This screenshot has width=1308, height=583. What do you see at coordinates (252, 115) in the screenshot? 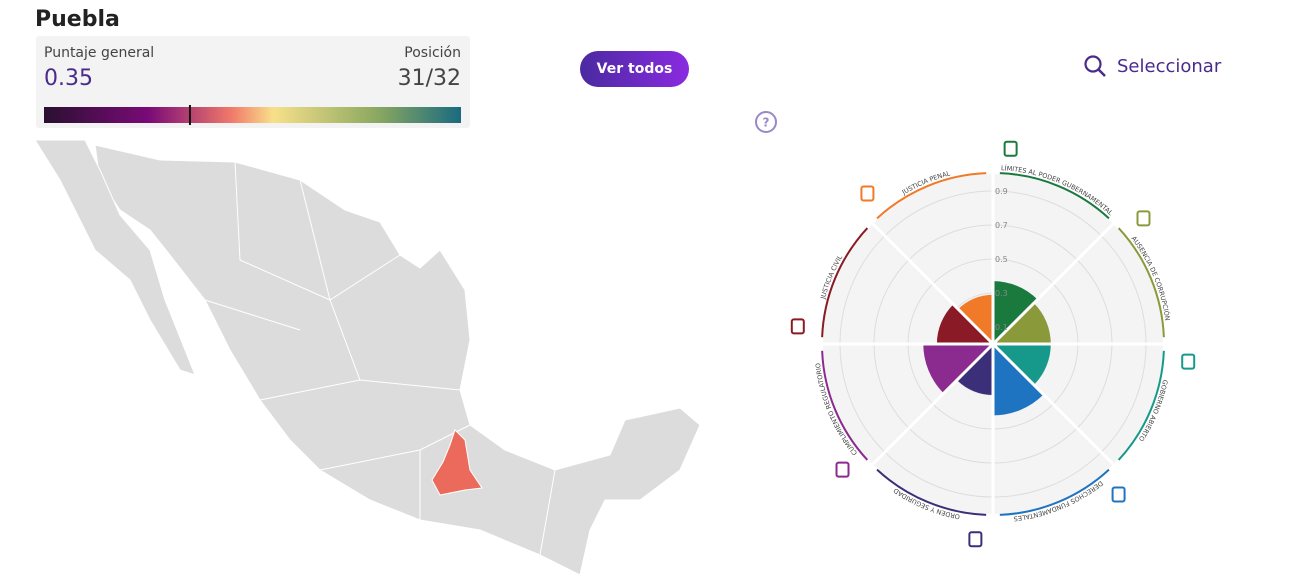
I see `score-scale` at bounding box center [252, 115].